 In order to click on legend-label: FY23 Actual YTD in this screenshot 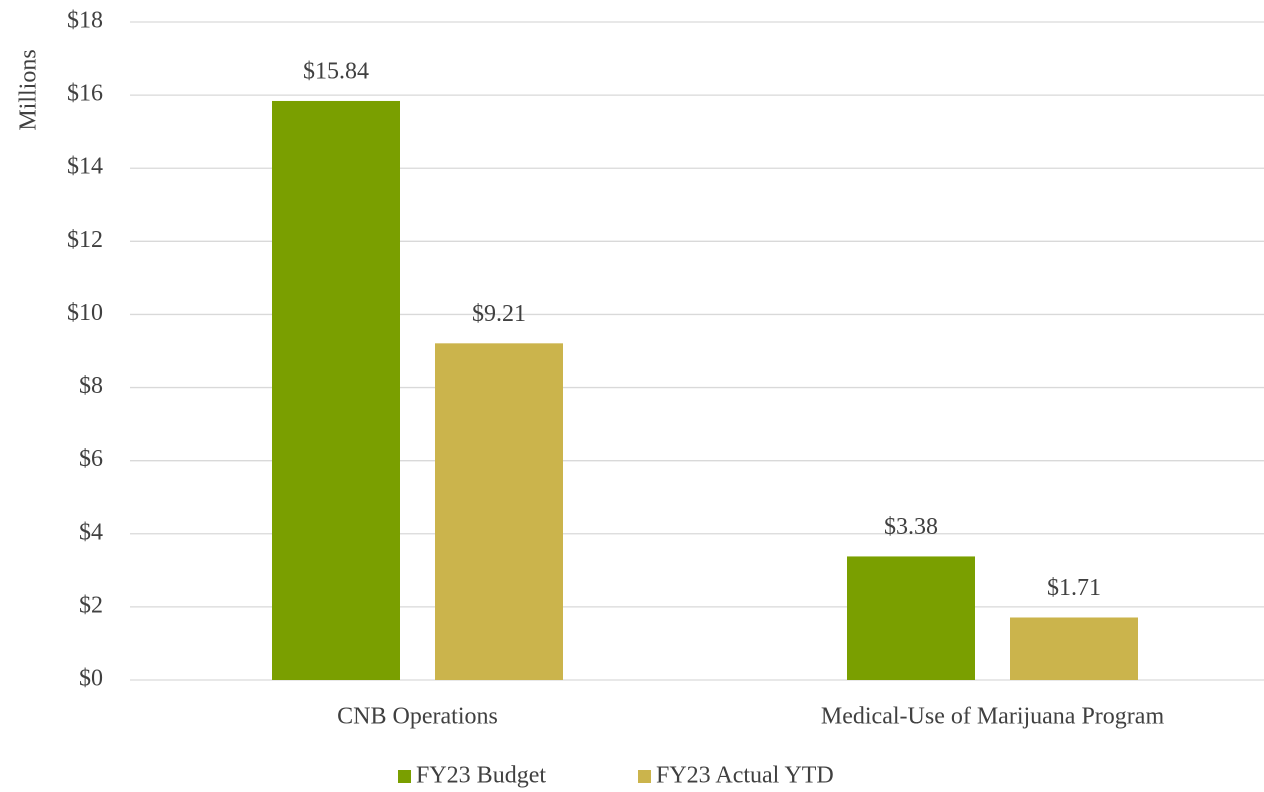, I will do `click(745, 776)`.